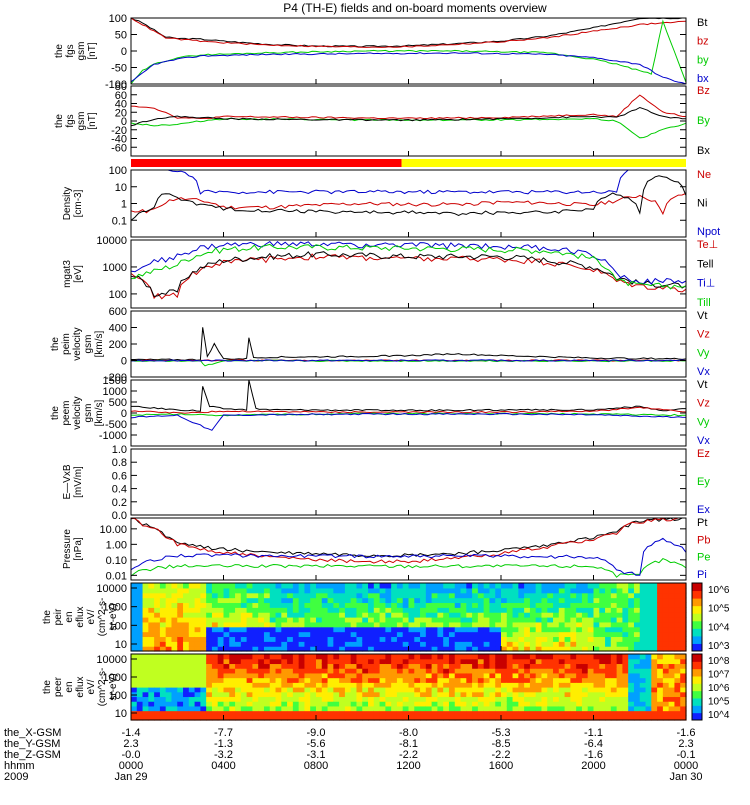 This screenshot has width=750, height=805. What do you see at coordinates (408, 266) in the screenshot?
I see `temp-series-till` at bounding box center [408, 266].